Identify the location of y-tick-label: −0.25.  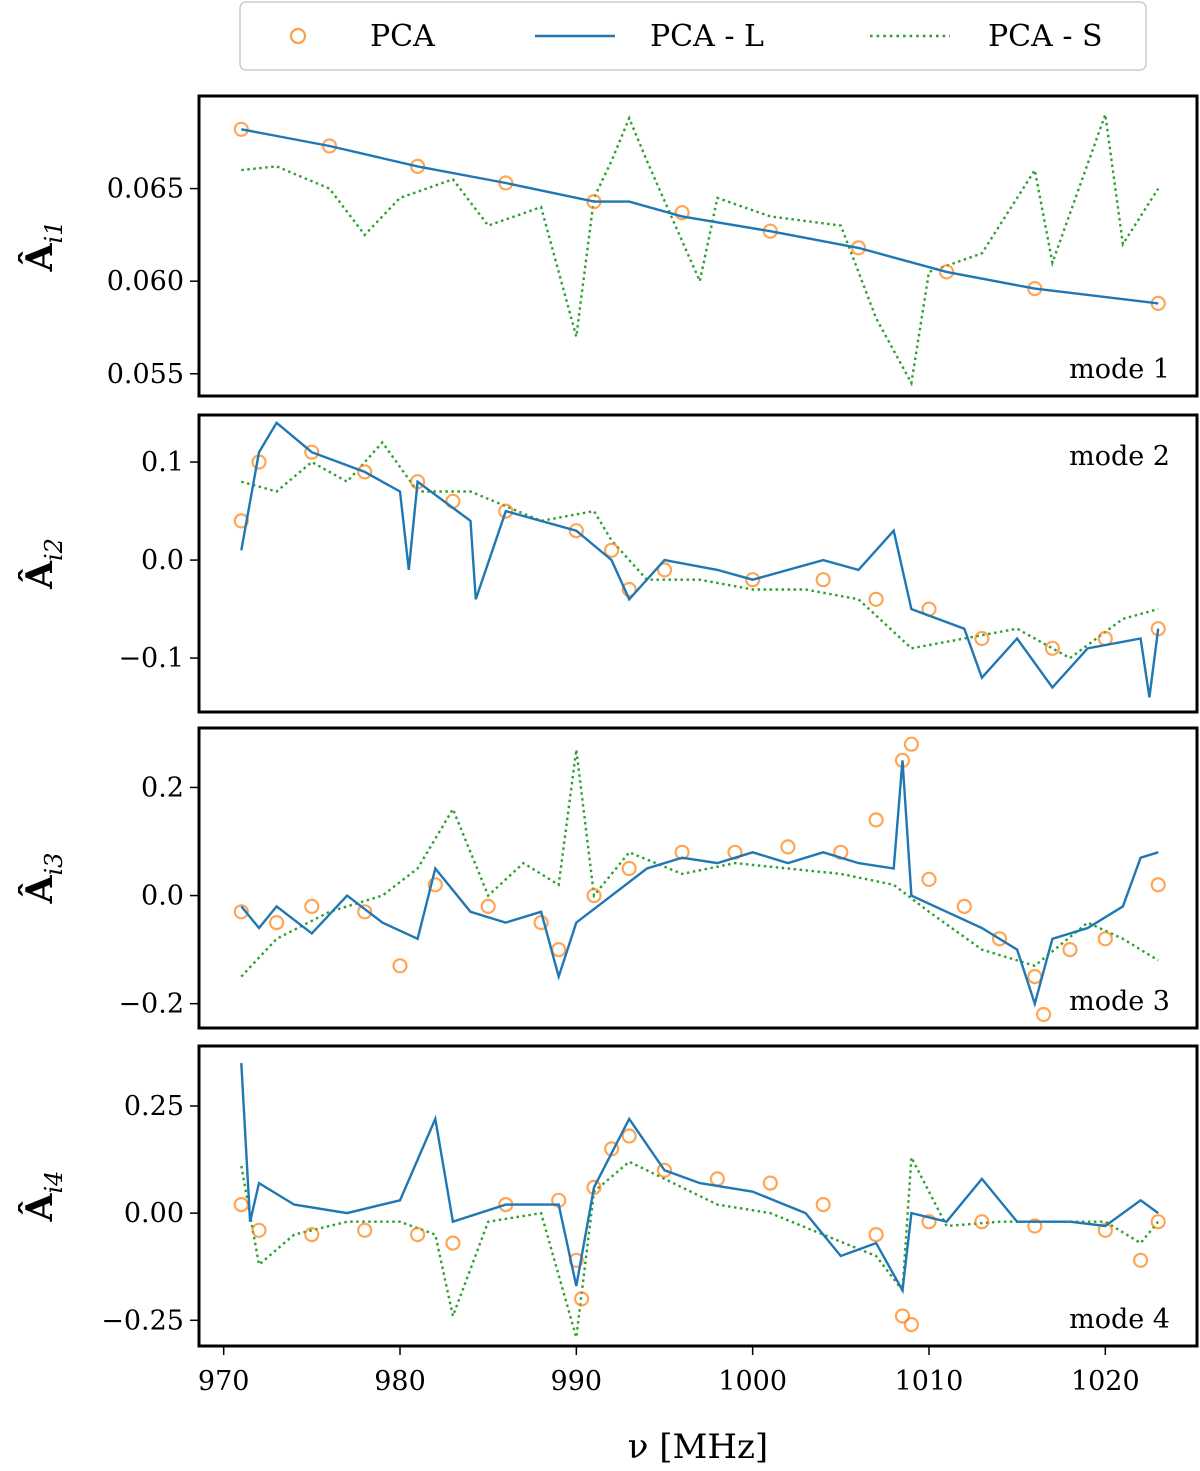
(142, 1320).